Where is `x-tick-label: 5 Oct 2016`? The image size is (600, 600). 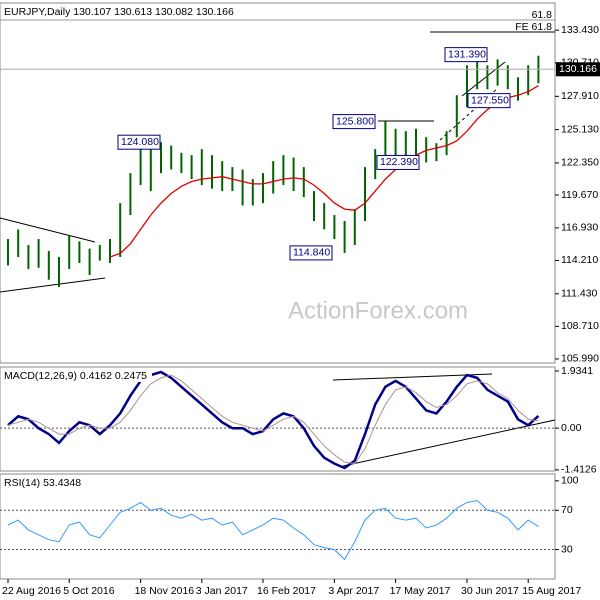
x-tick-label: 5 Oct 2016 is located at coordinates (89, 591).